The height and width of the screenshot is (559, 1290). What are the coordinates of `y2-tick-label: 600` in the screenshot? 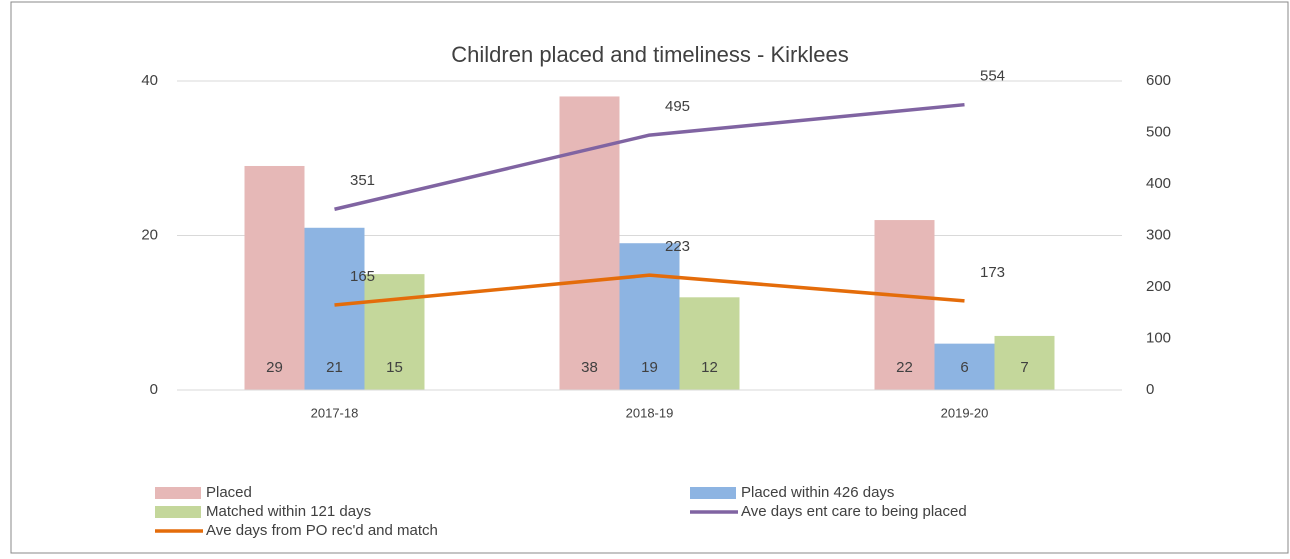 It's located at (1158, 80).